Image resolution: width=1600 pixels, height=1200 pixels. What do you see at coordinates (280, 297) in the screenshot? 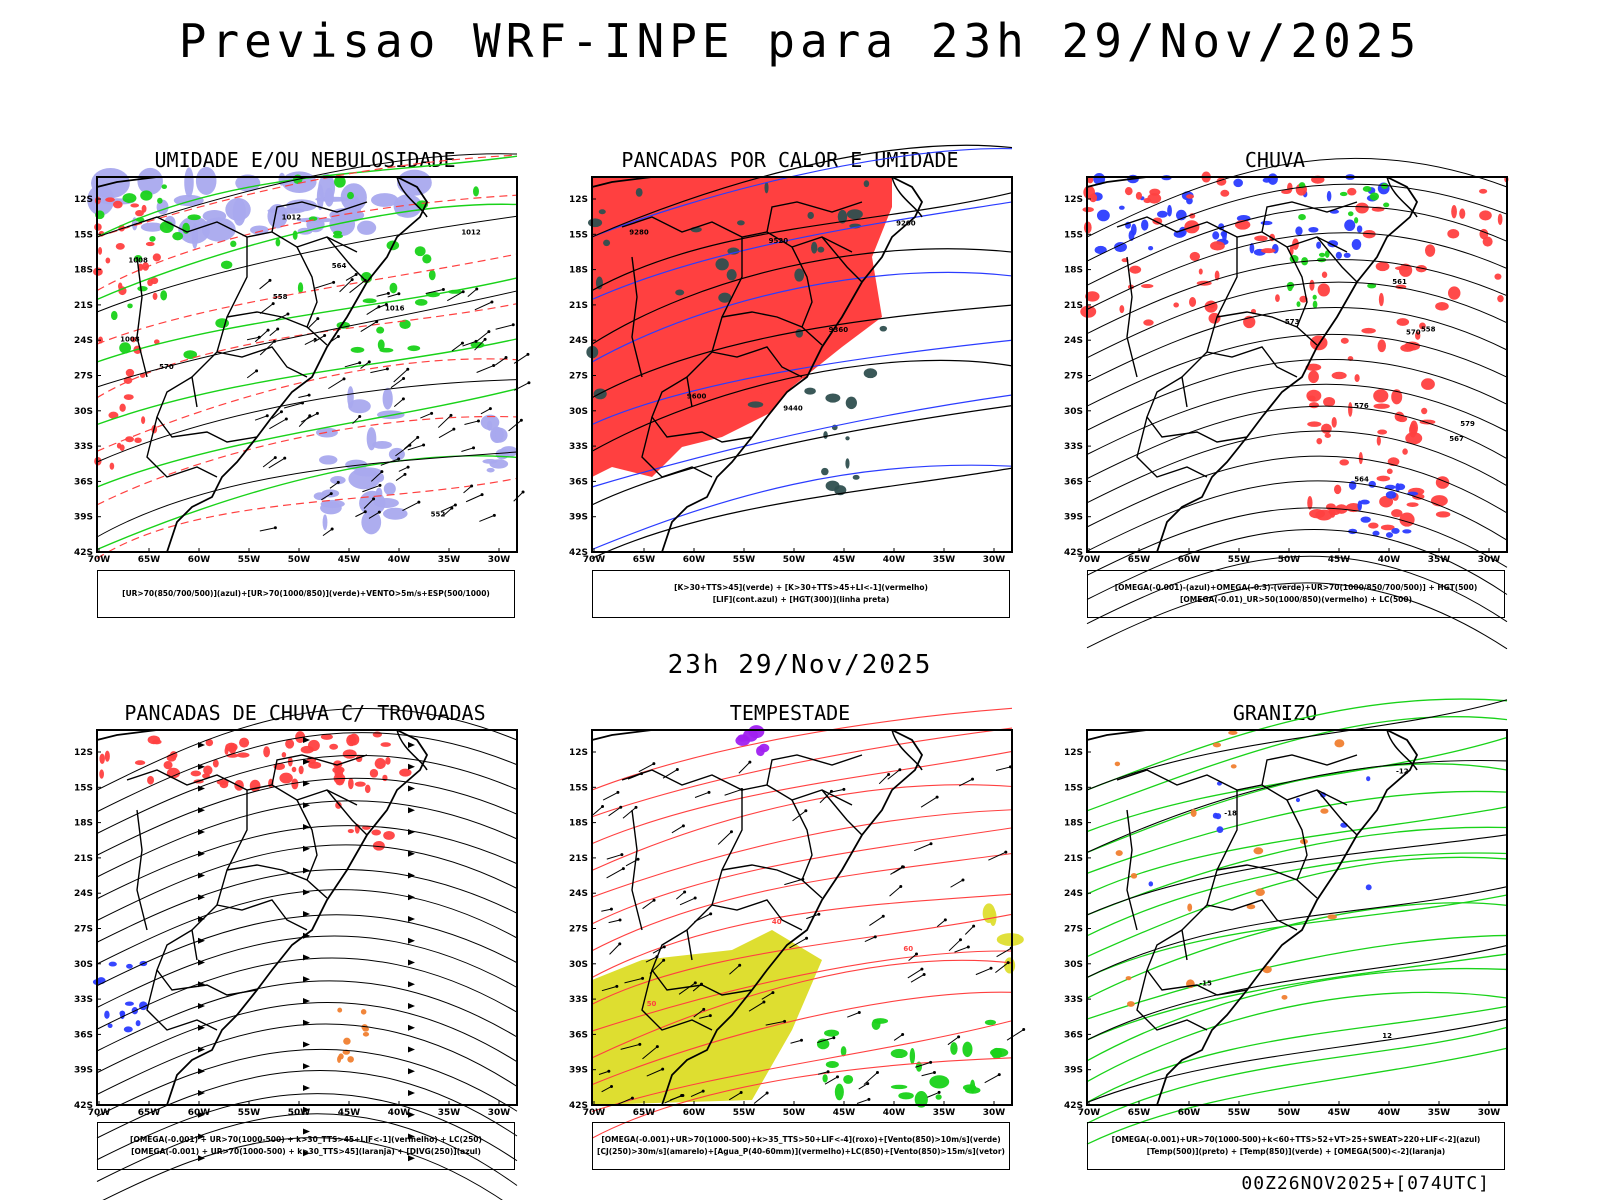
I see `contour-label: 558` at bounding box center [280, 297].